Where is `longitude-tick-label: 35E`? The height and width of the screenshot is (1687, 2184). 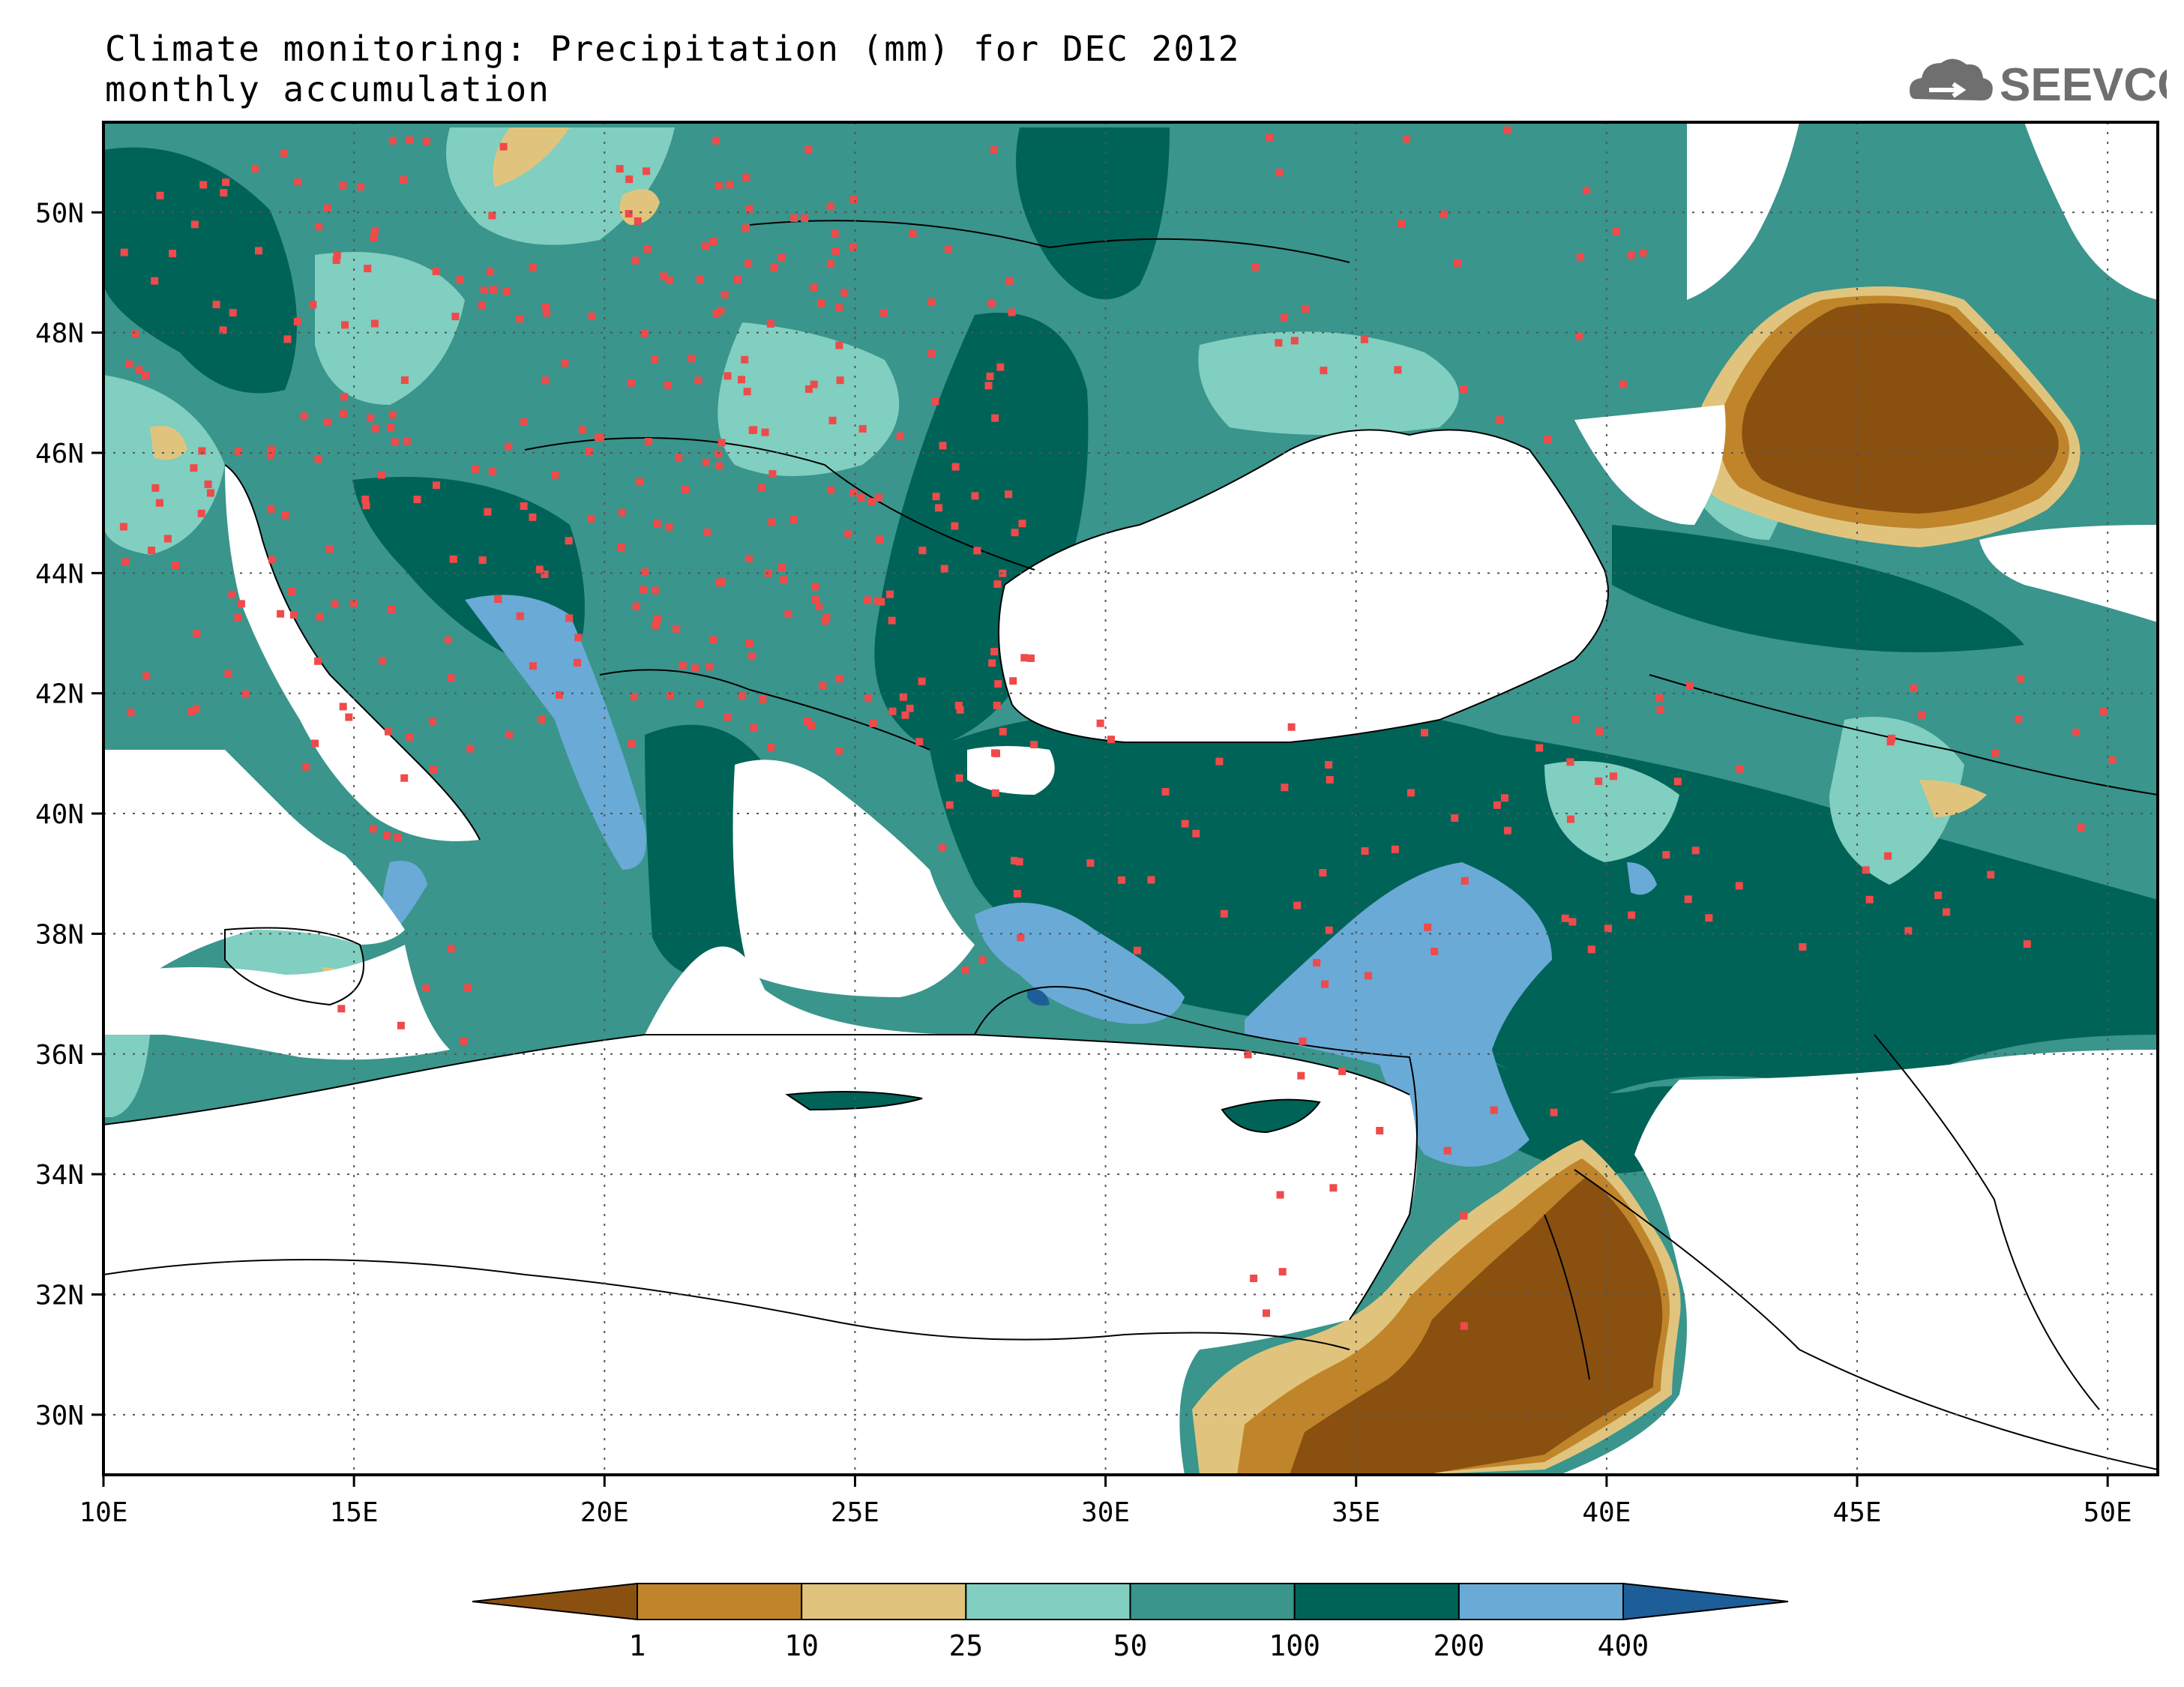
longitude-tick-label: 35E is located at coordinates (1356, 1512).